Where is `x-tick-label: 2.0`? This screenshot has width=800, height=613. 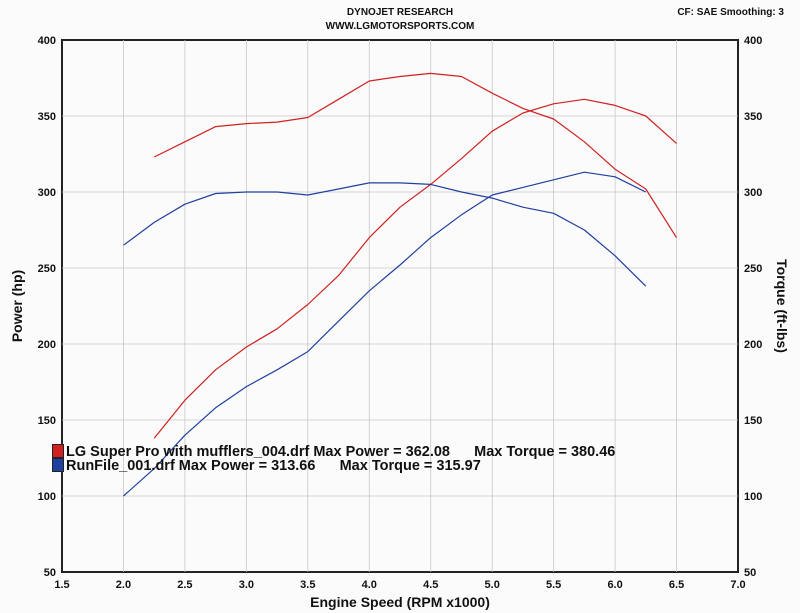 x-tick-label: 2.0 is located at coordinates (123, 585).